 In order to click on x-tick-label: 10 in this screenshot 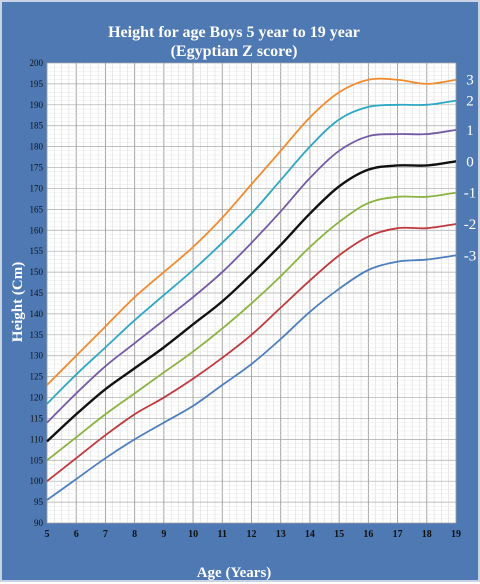, I will do `click(193, 534)`.